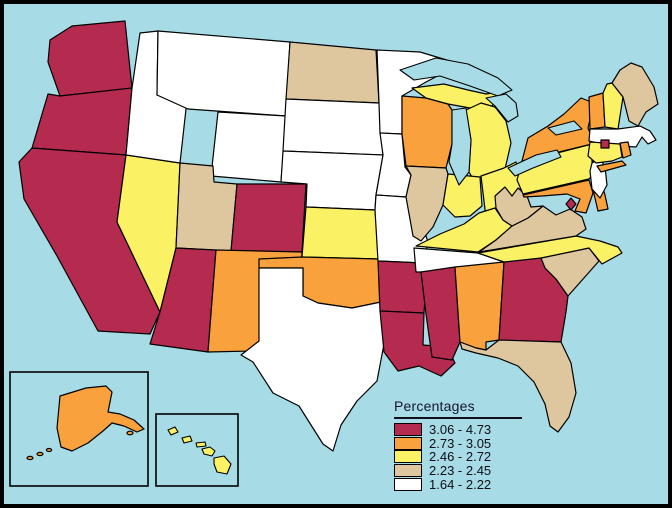 The height and width of the screenshot is (508, 672). I want to click on legend-row: 2.73 - 3.05, so click(469, 443).